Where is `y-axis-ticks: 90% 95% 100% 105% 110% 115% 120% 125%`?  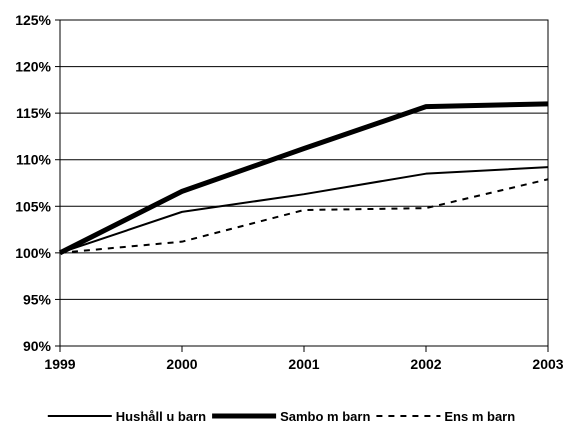
y-axis-ticks: 90% 95% 100% 105% 110% 115% 120% 125% is located at coordinates (37, 183).